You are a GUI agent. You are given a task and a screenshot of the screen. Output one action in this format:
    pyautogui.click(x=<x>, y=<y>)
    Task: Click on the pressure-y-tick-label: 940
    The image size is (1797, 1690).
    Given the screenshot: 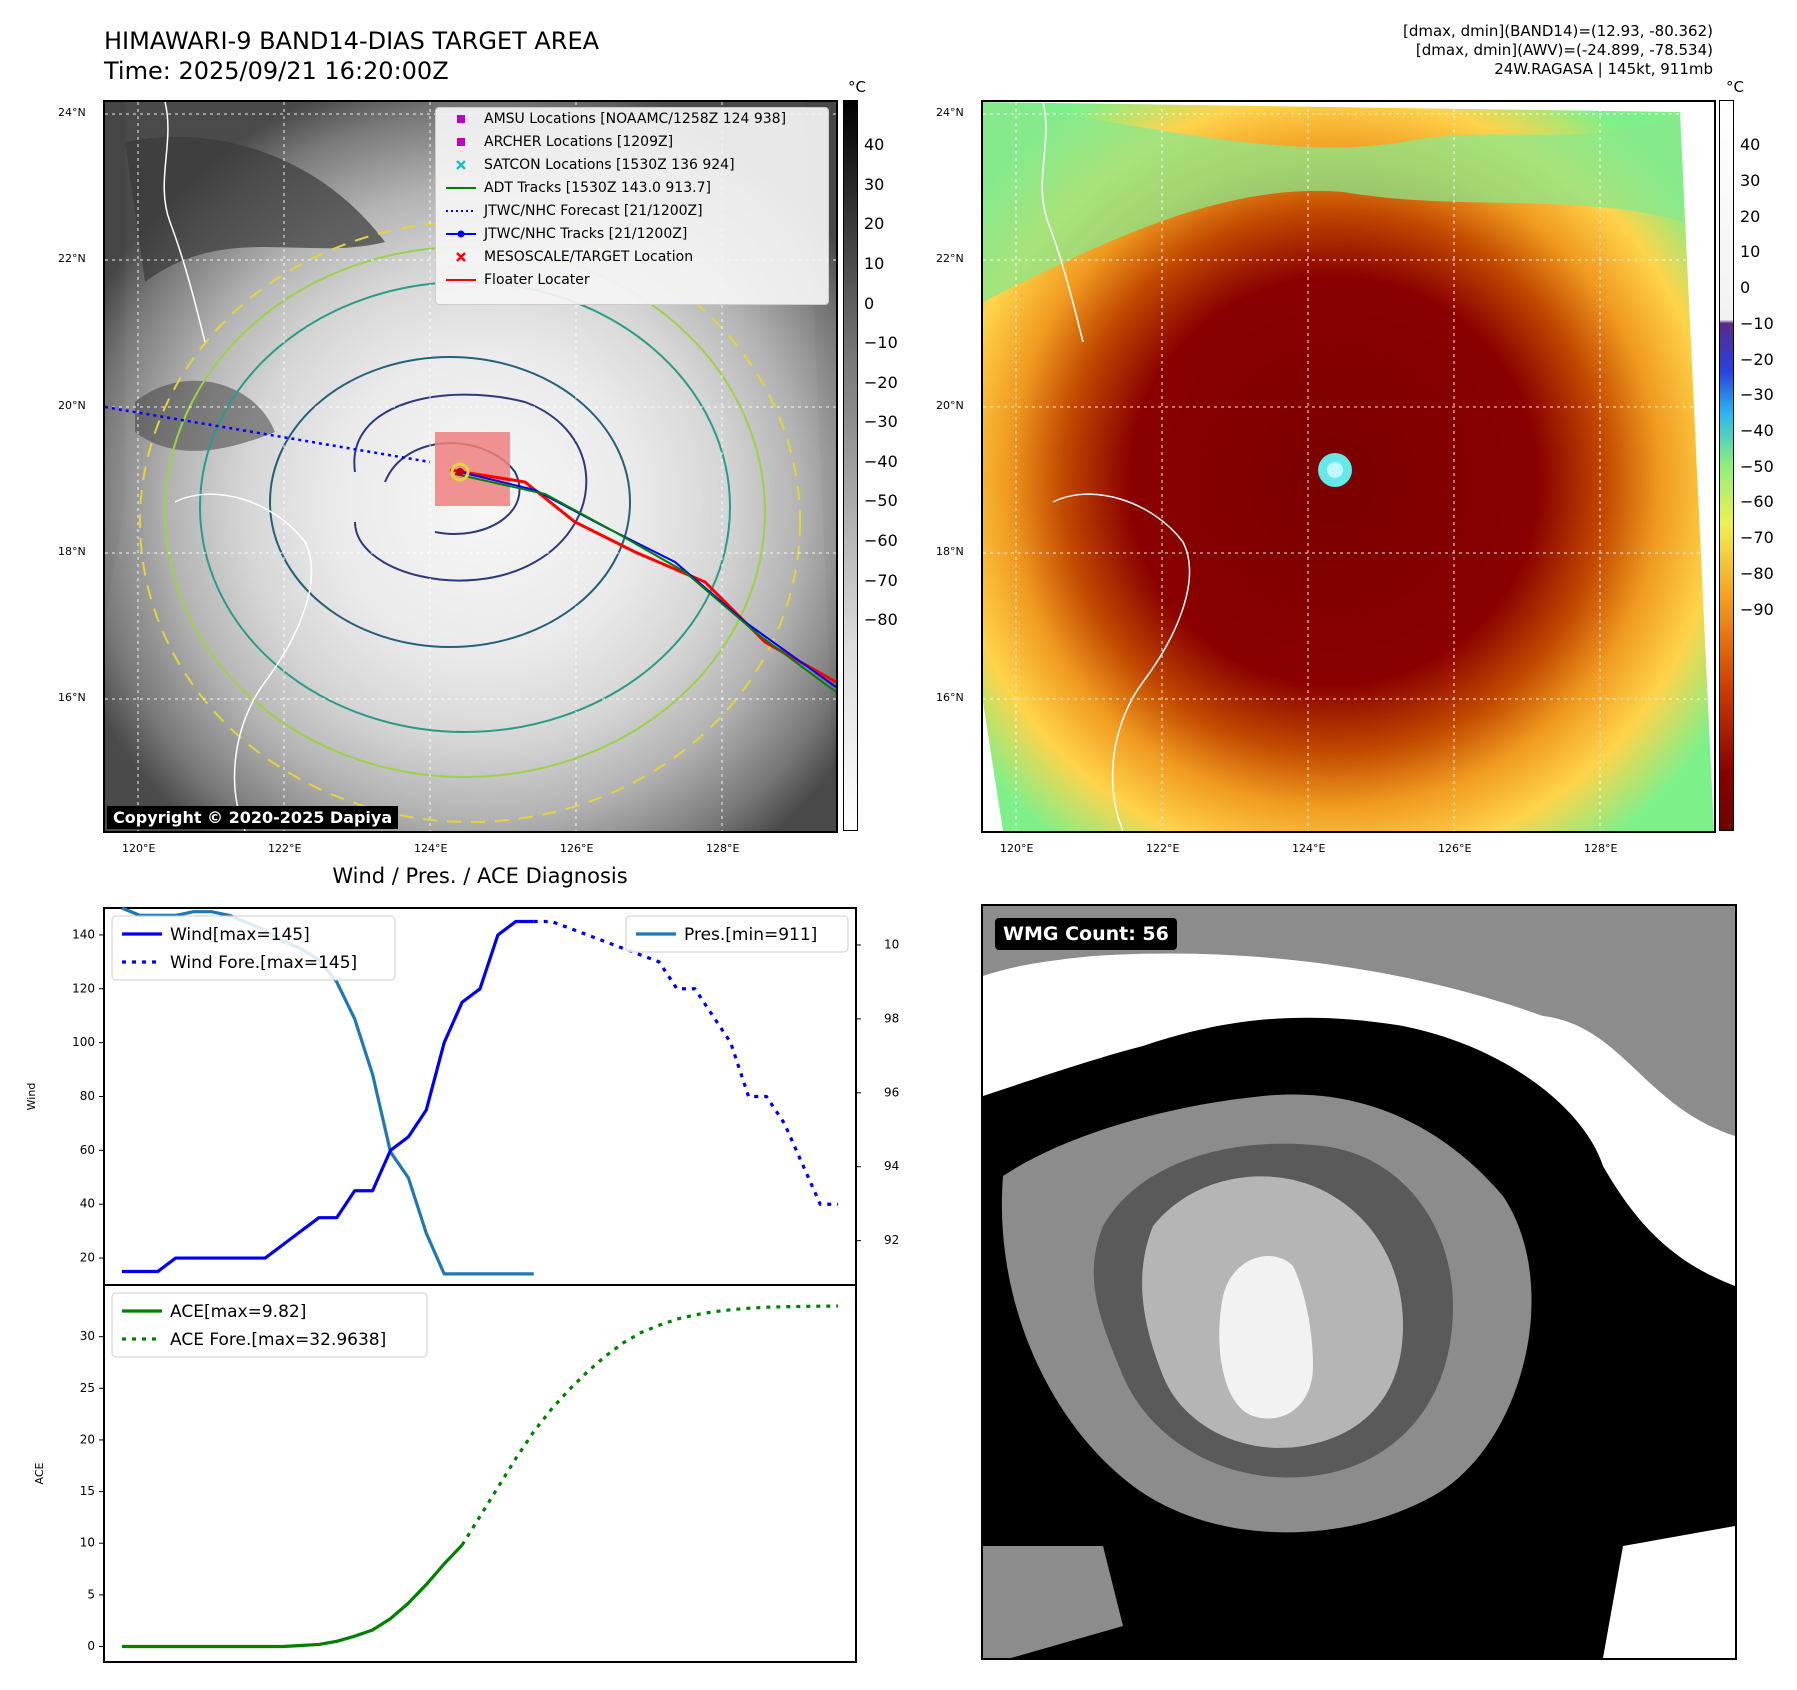 What is the action you would take?
    pyautogui.click(x=892, y=1166)
    